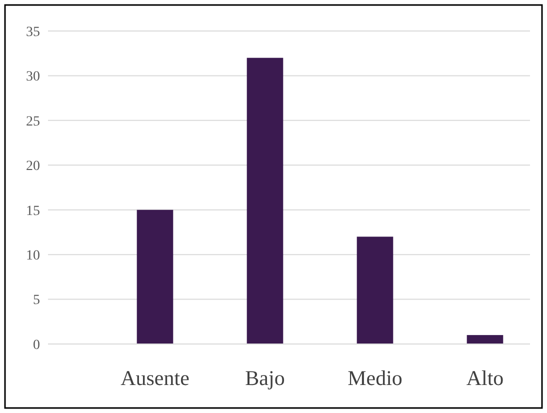 The height and width of the screenshot is (413, 547). What do you see at coordinates (33, 32) in the screenshot?
I see `y-tick-label: 35` at bounding box center [33, 32].